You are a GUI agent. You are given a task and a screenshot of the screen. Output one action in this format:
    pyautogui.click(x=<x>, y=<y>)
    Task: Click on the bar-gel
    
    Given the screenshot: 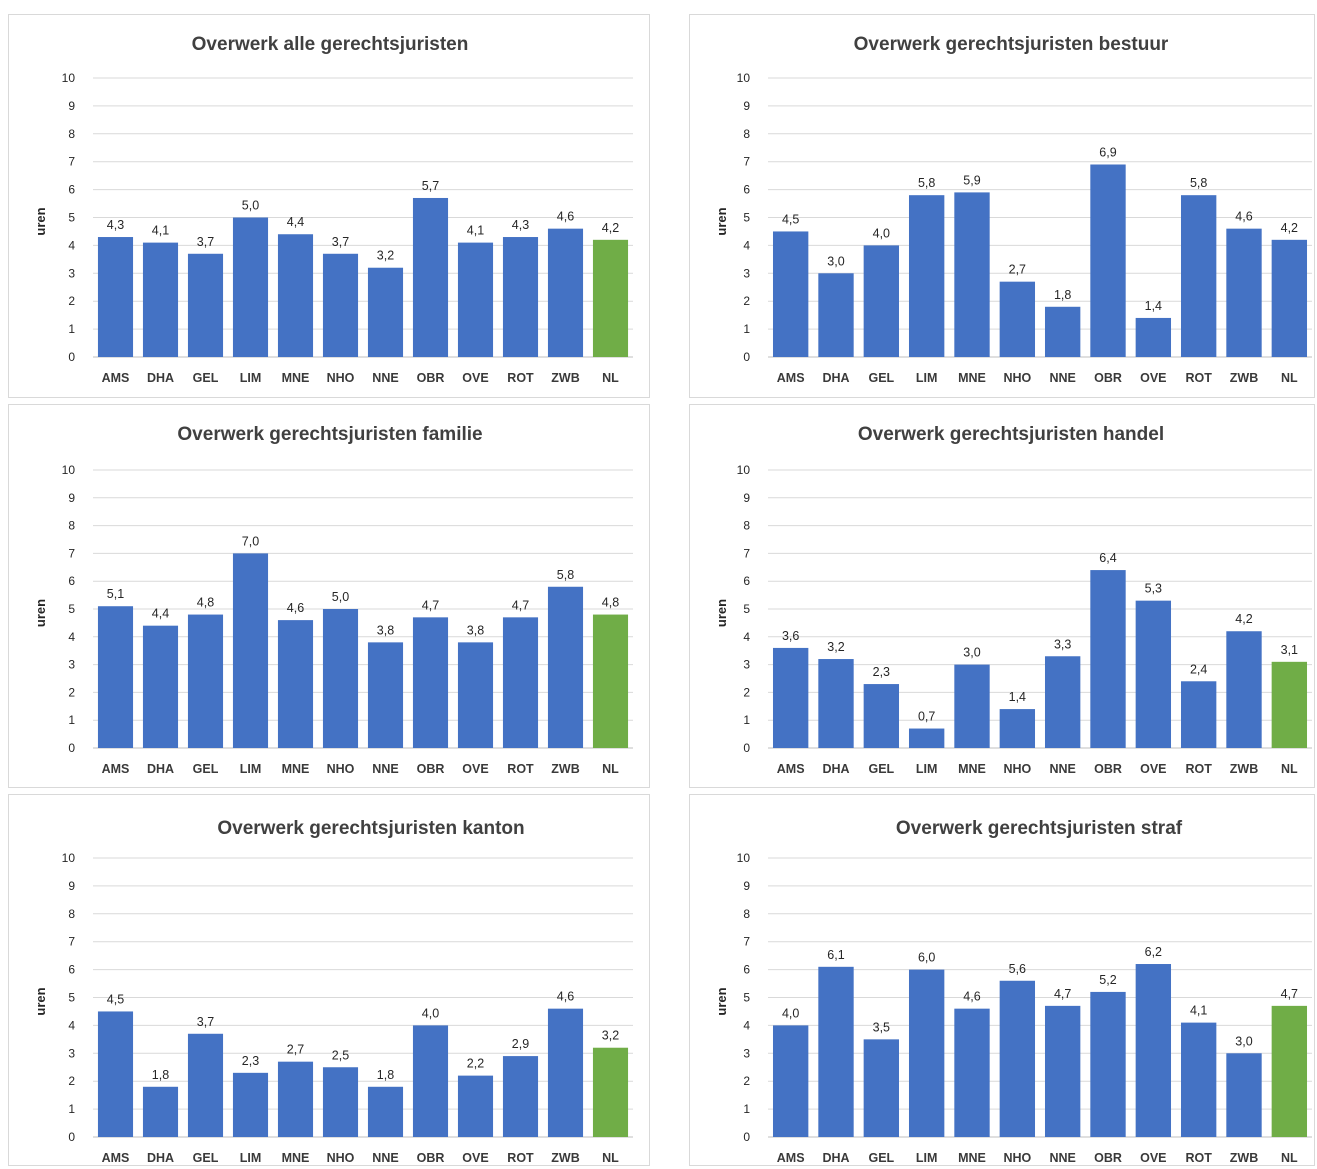 What is the action you would take?
    pyautogui.click(x=881, y=1088)
    